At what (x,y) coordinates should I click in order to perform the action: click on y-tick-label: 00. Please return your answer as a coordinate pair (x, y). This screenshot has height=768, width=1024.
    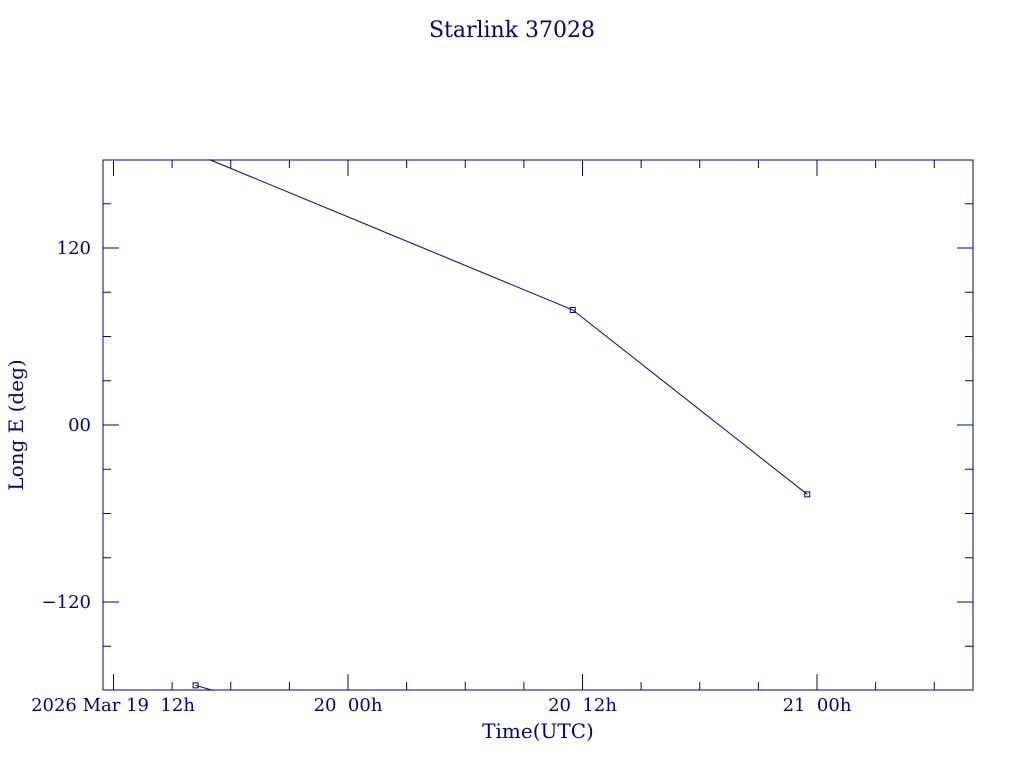
    Looking at the image, I should click on (79, 425).